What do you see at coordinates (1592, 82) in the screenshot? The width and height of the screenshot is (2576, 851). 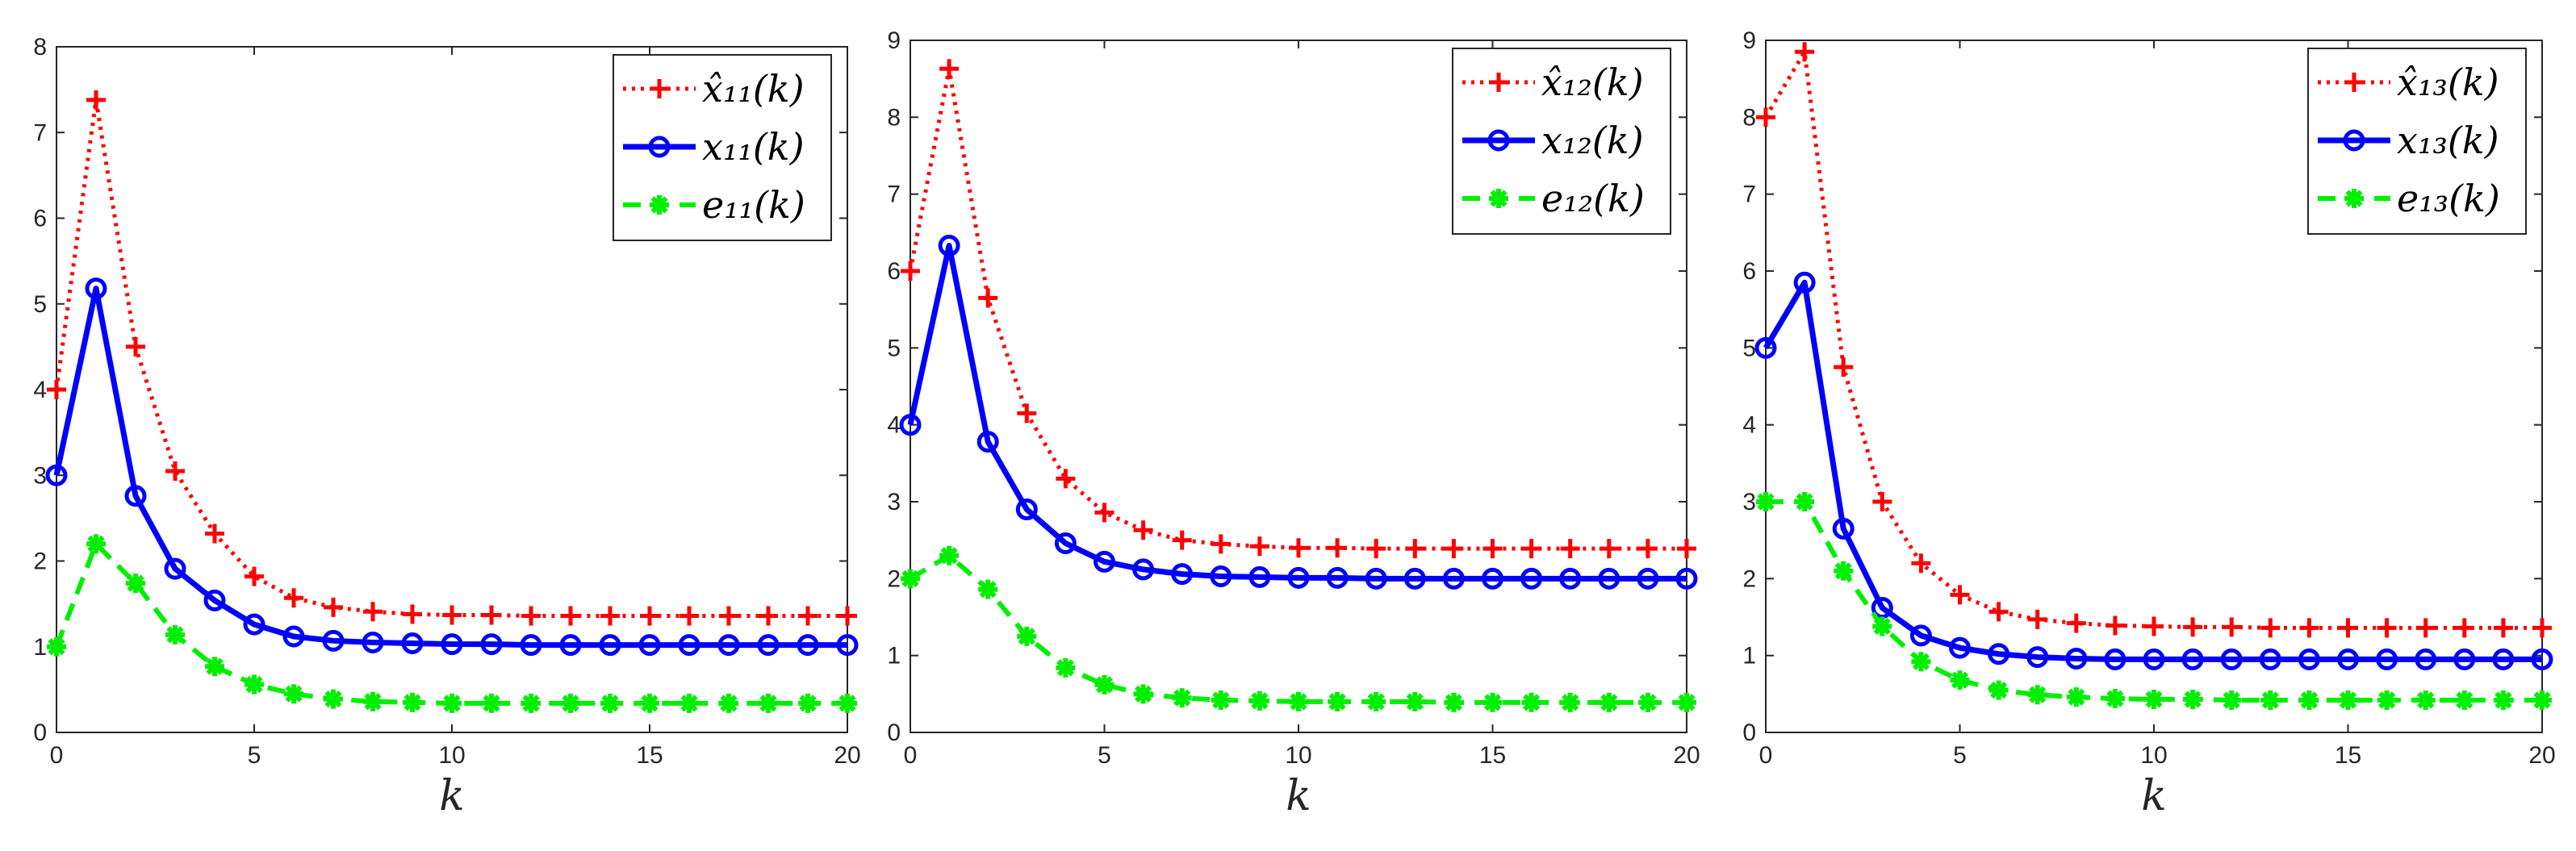 I see `legend-entry: x̂₁₂(k)` at bounding box center [1592, 82].